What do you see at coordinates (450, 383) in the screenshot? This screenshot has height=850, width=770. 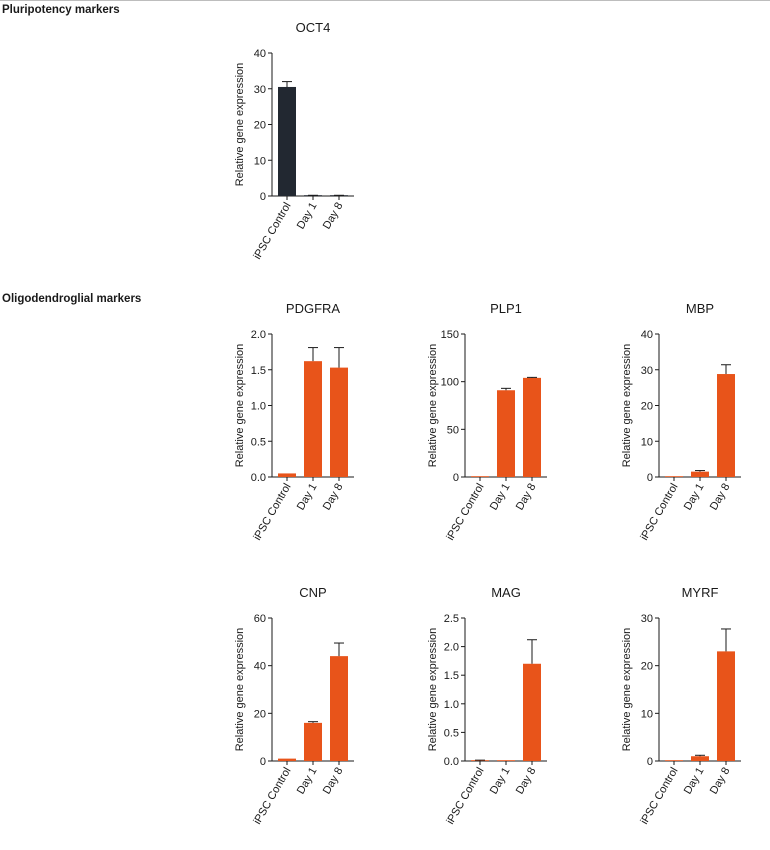 I see `y-tick-label: 100` at bounding box center [450, 383].